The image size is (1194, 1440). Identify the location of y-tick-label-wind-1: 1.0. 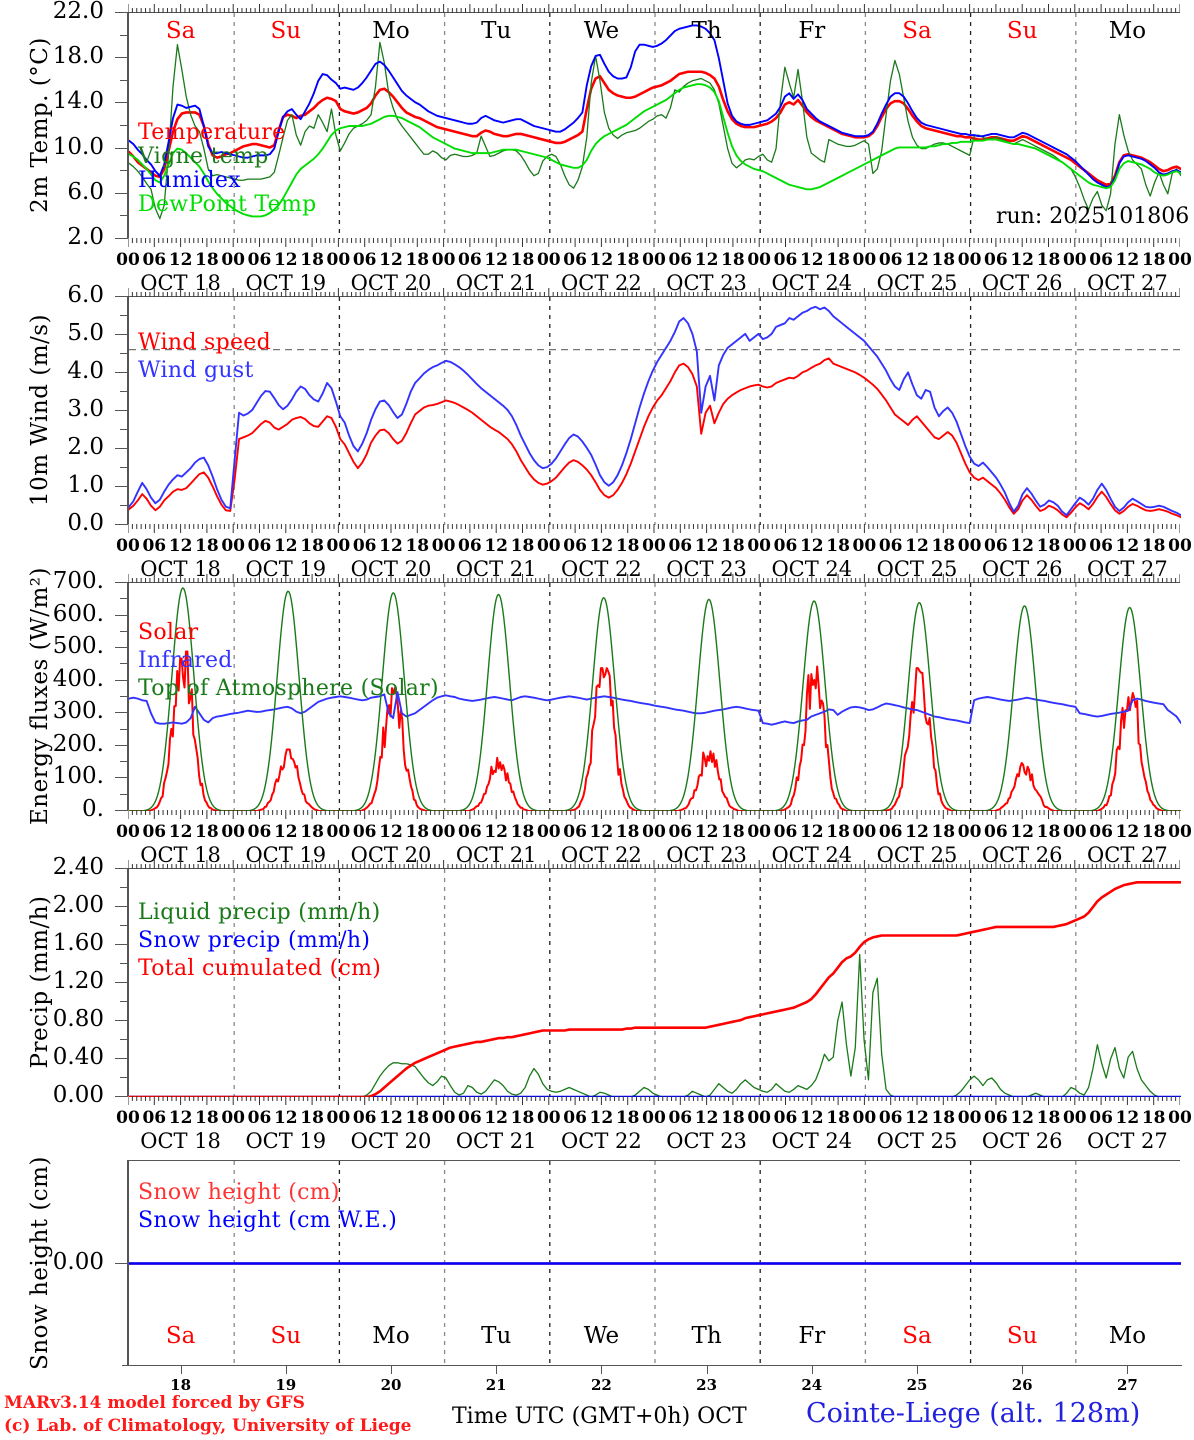
(85, 485).